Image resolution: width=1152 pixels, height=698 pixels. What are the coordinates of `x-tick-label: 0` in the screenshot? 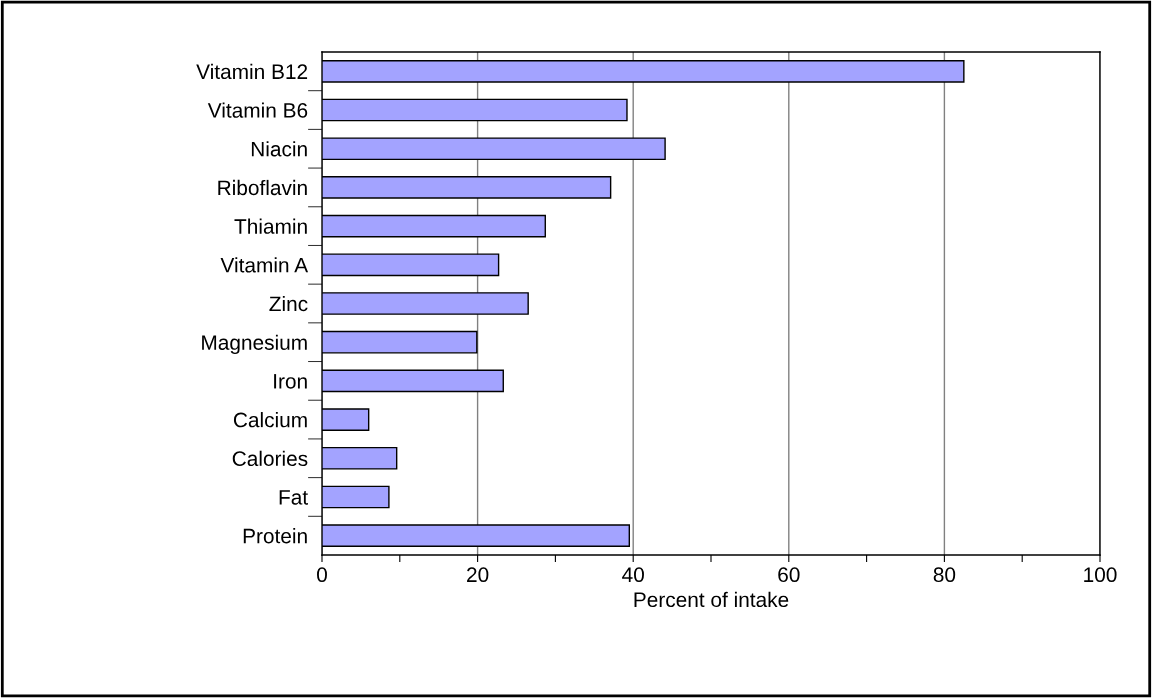 It's located at (322, 575).